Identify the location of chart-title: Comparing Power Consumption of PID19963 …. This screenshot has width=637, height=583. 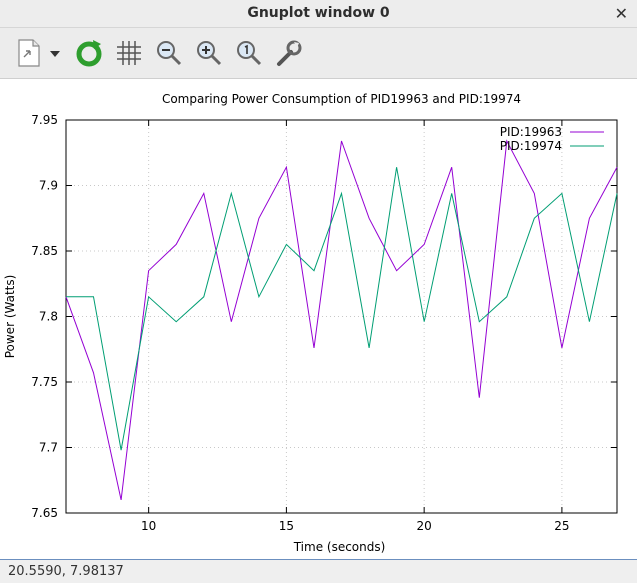
(341, 99).